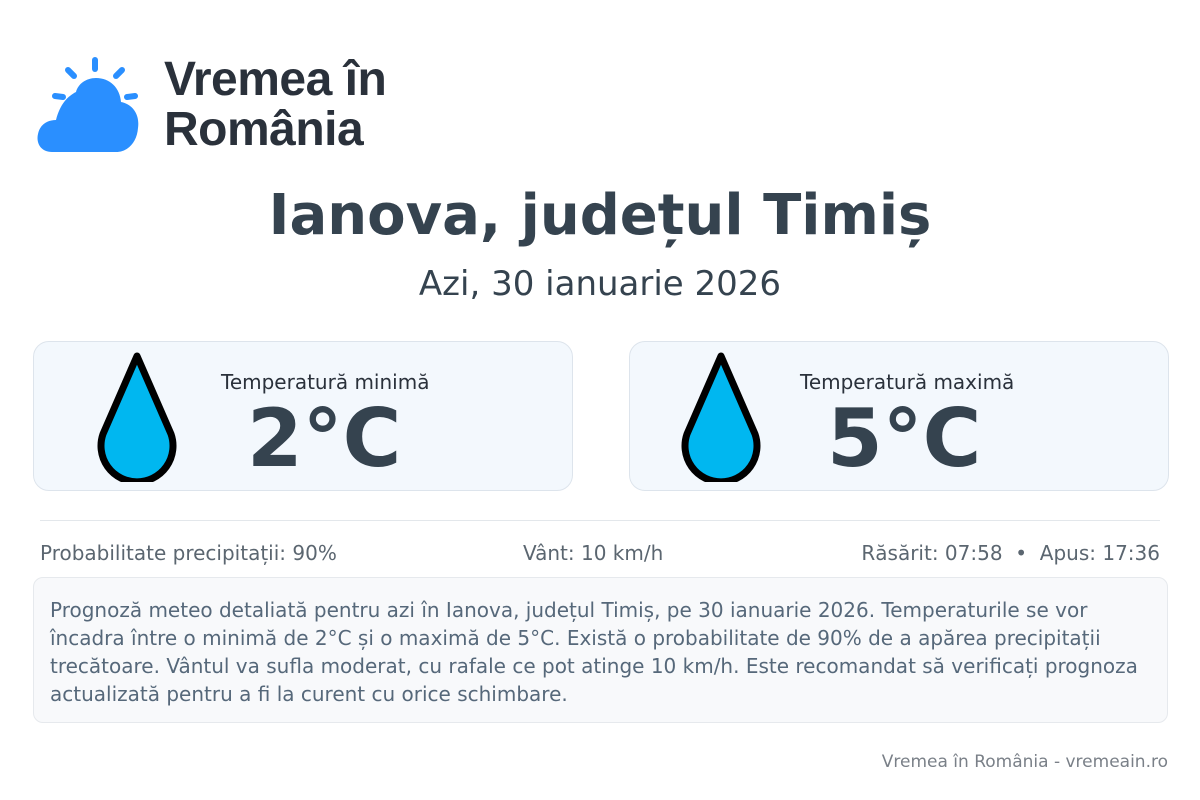 Image resolution: width=1200 pixels, height=800 pixels. Describe the element at coordinates (600, 284) in the screenshot. I see `page-subtitle: Azi, 30 ianuarie 2026` at that location.